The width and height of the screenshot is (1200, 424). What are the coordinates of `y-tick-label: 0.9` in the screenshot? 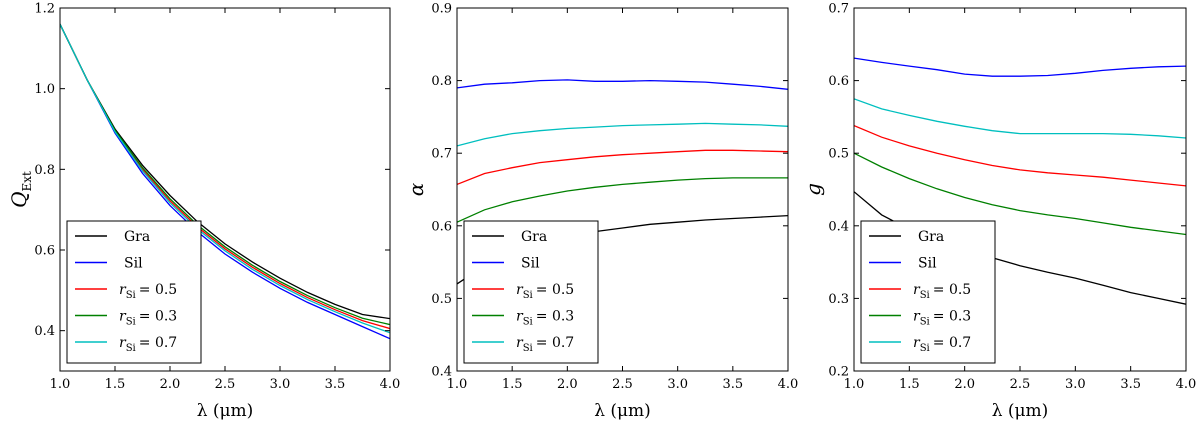 It's located at (441, 9).